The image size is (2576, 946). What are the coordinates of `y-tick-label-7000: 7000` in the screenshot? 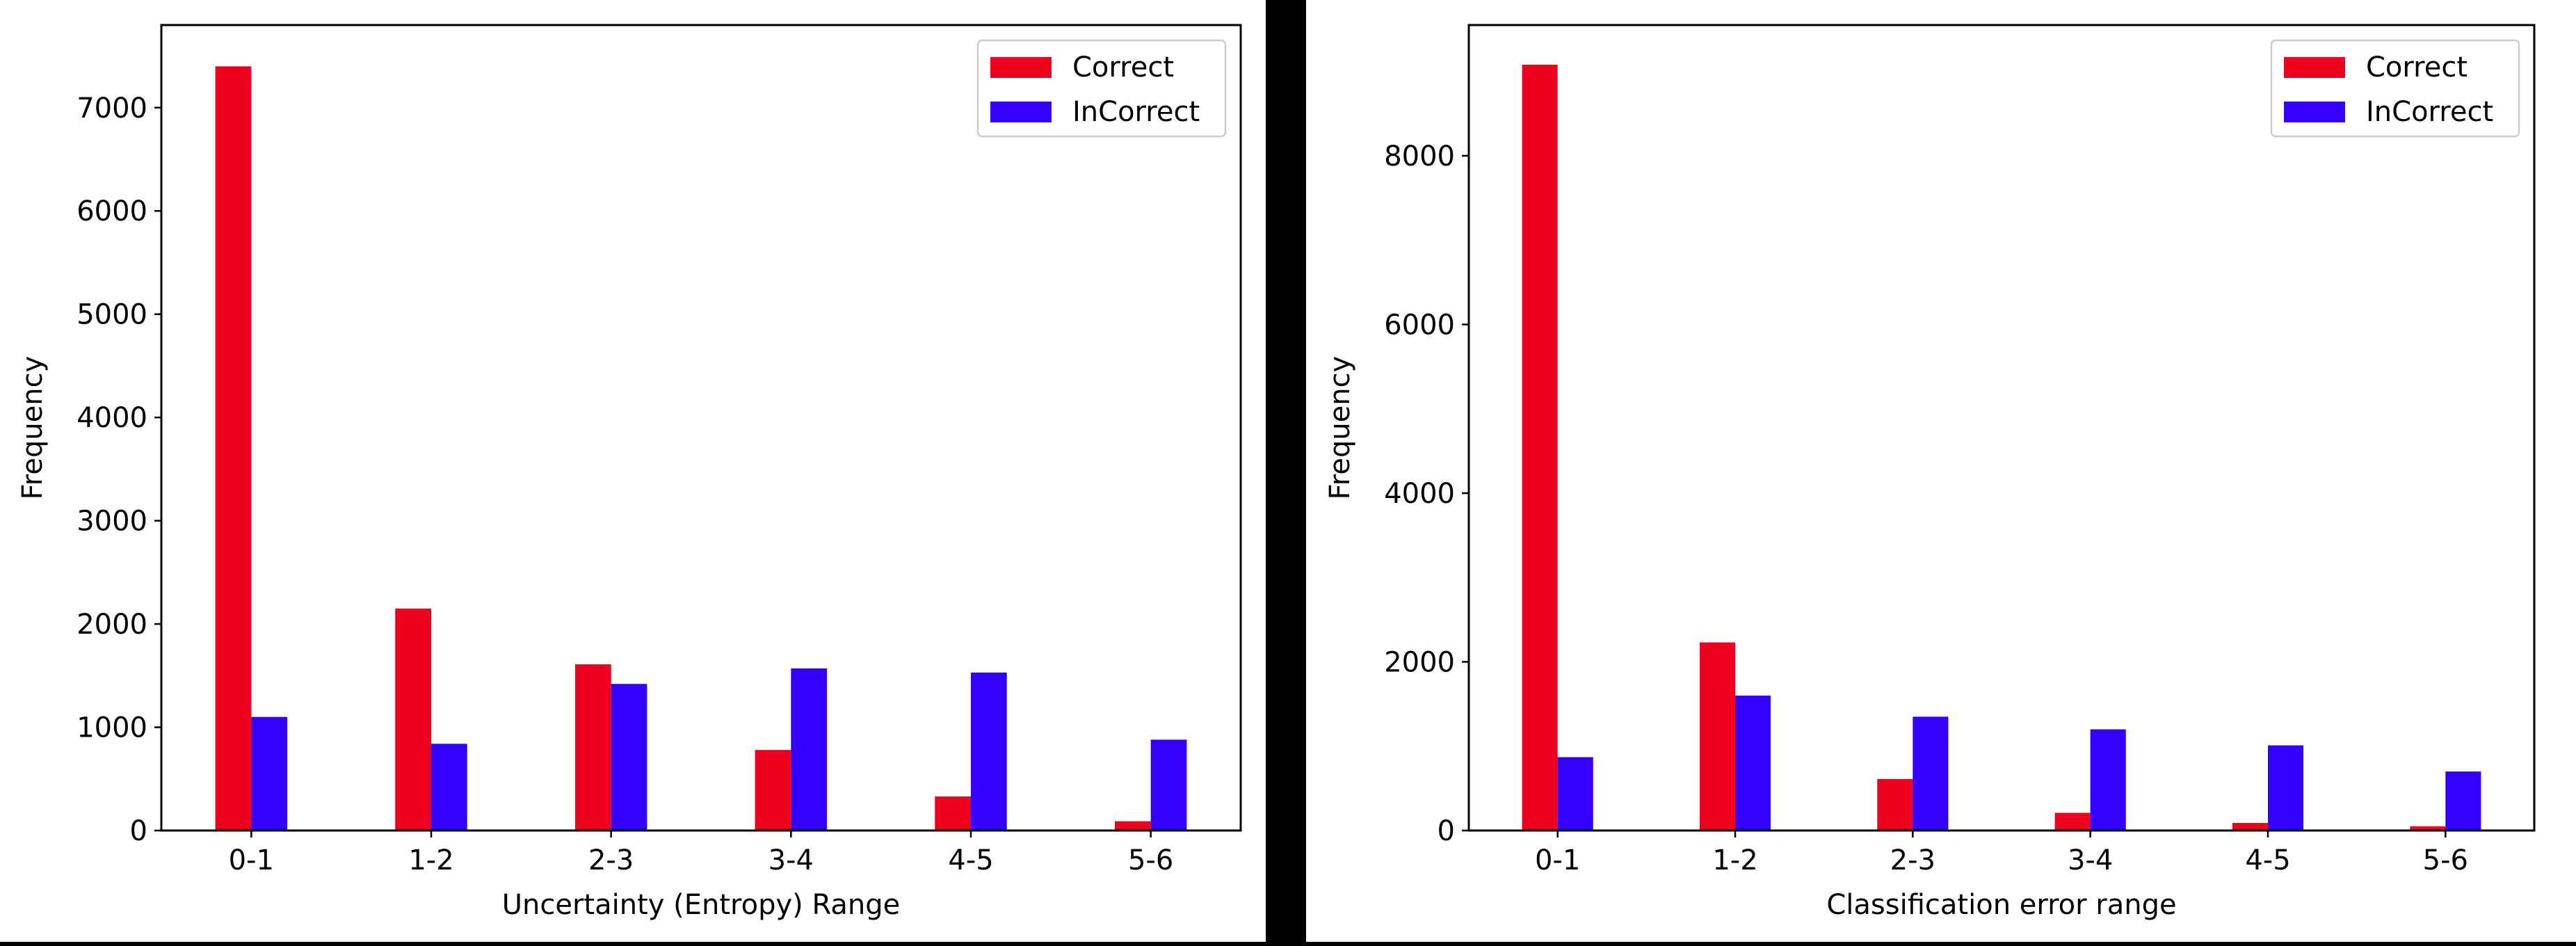 It's located at (112, 109).